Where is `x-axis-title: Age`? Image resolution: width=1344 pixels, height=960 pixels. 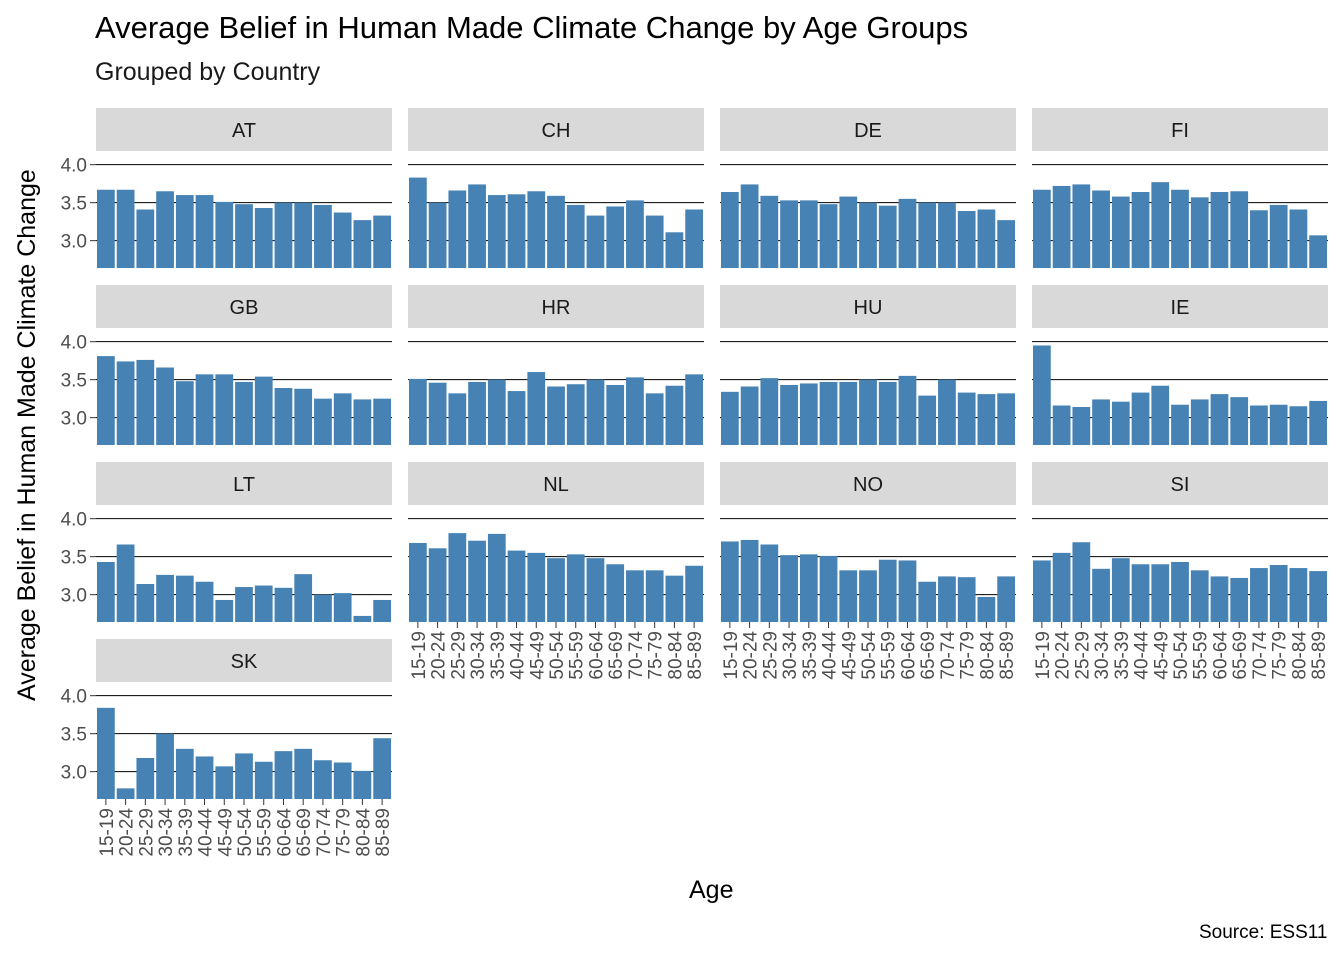 x-axis-title: Age is located at coordinates (711, 890).